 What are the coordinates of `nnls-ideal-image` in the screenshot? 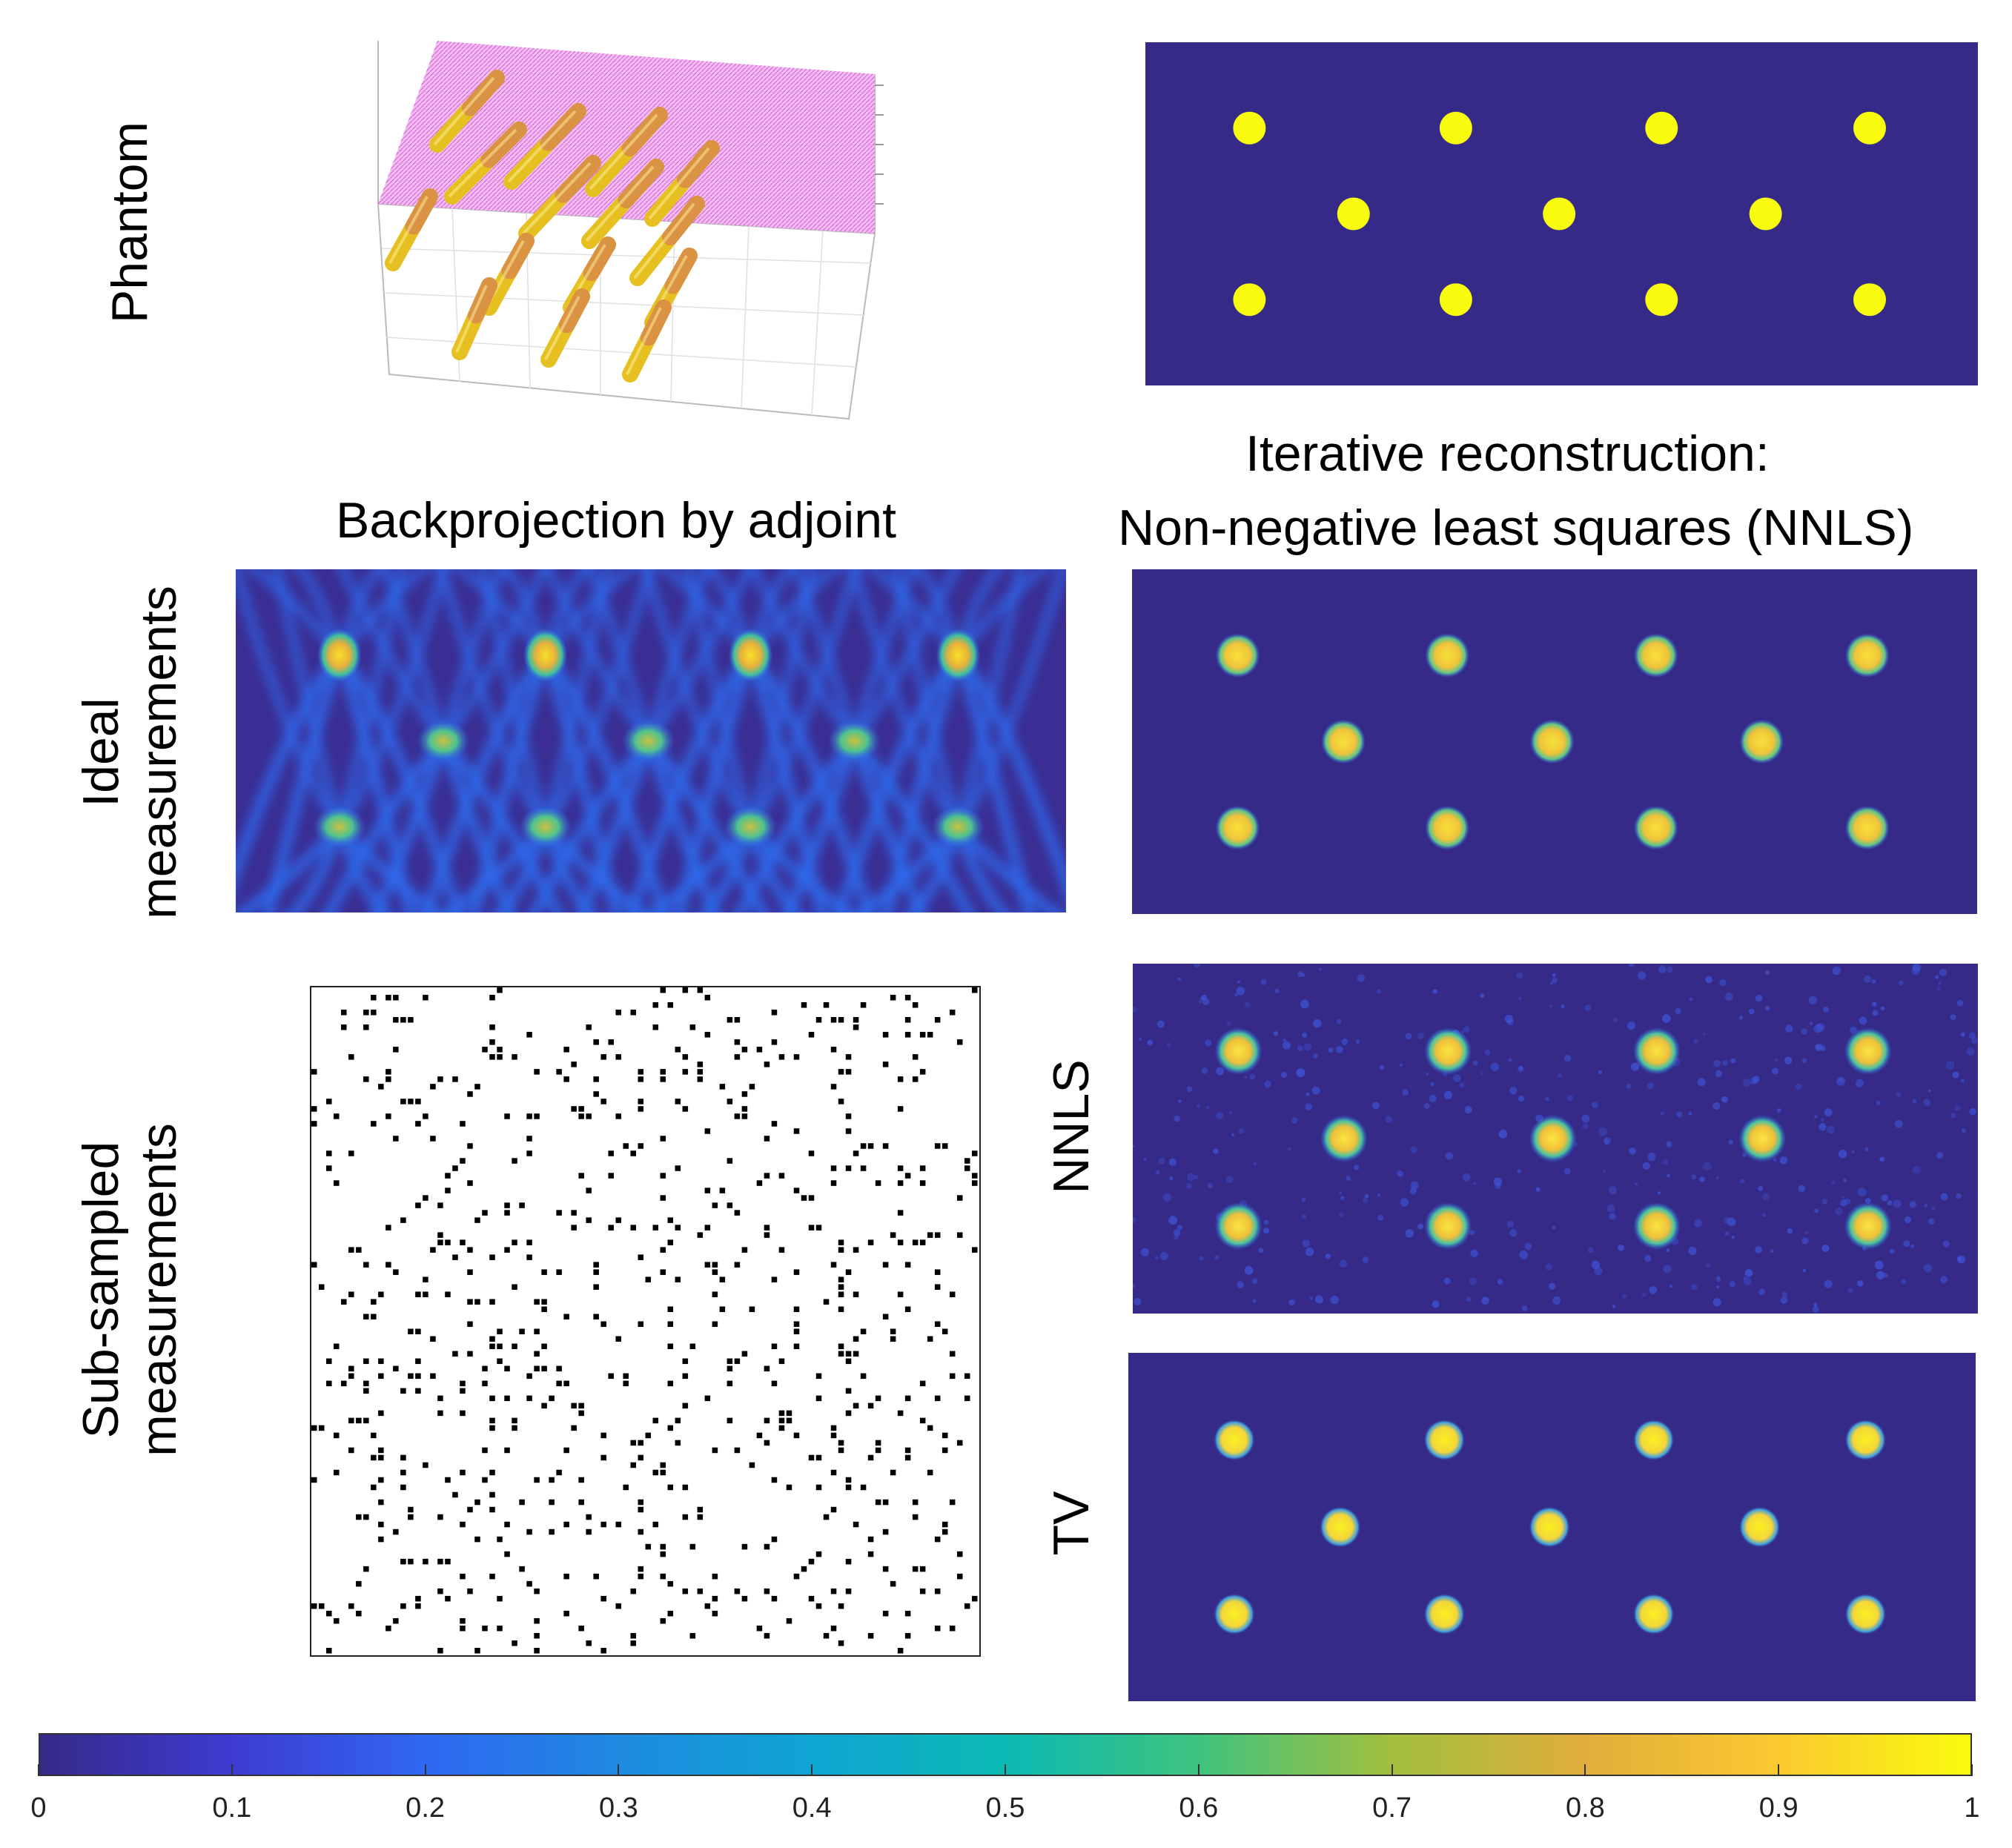 It's located at (1554, 741).